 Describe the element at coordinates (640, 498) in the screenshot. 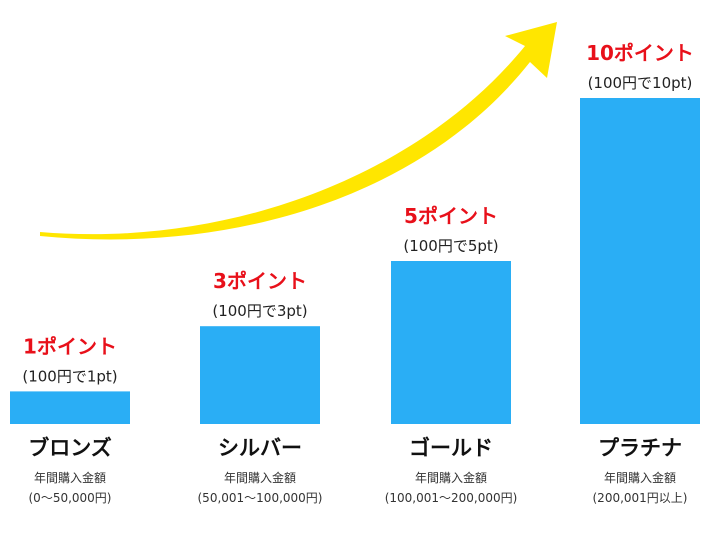

I see `tier-range-4: (200,001円以上)` at that location.